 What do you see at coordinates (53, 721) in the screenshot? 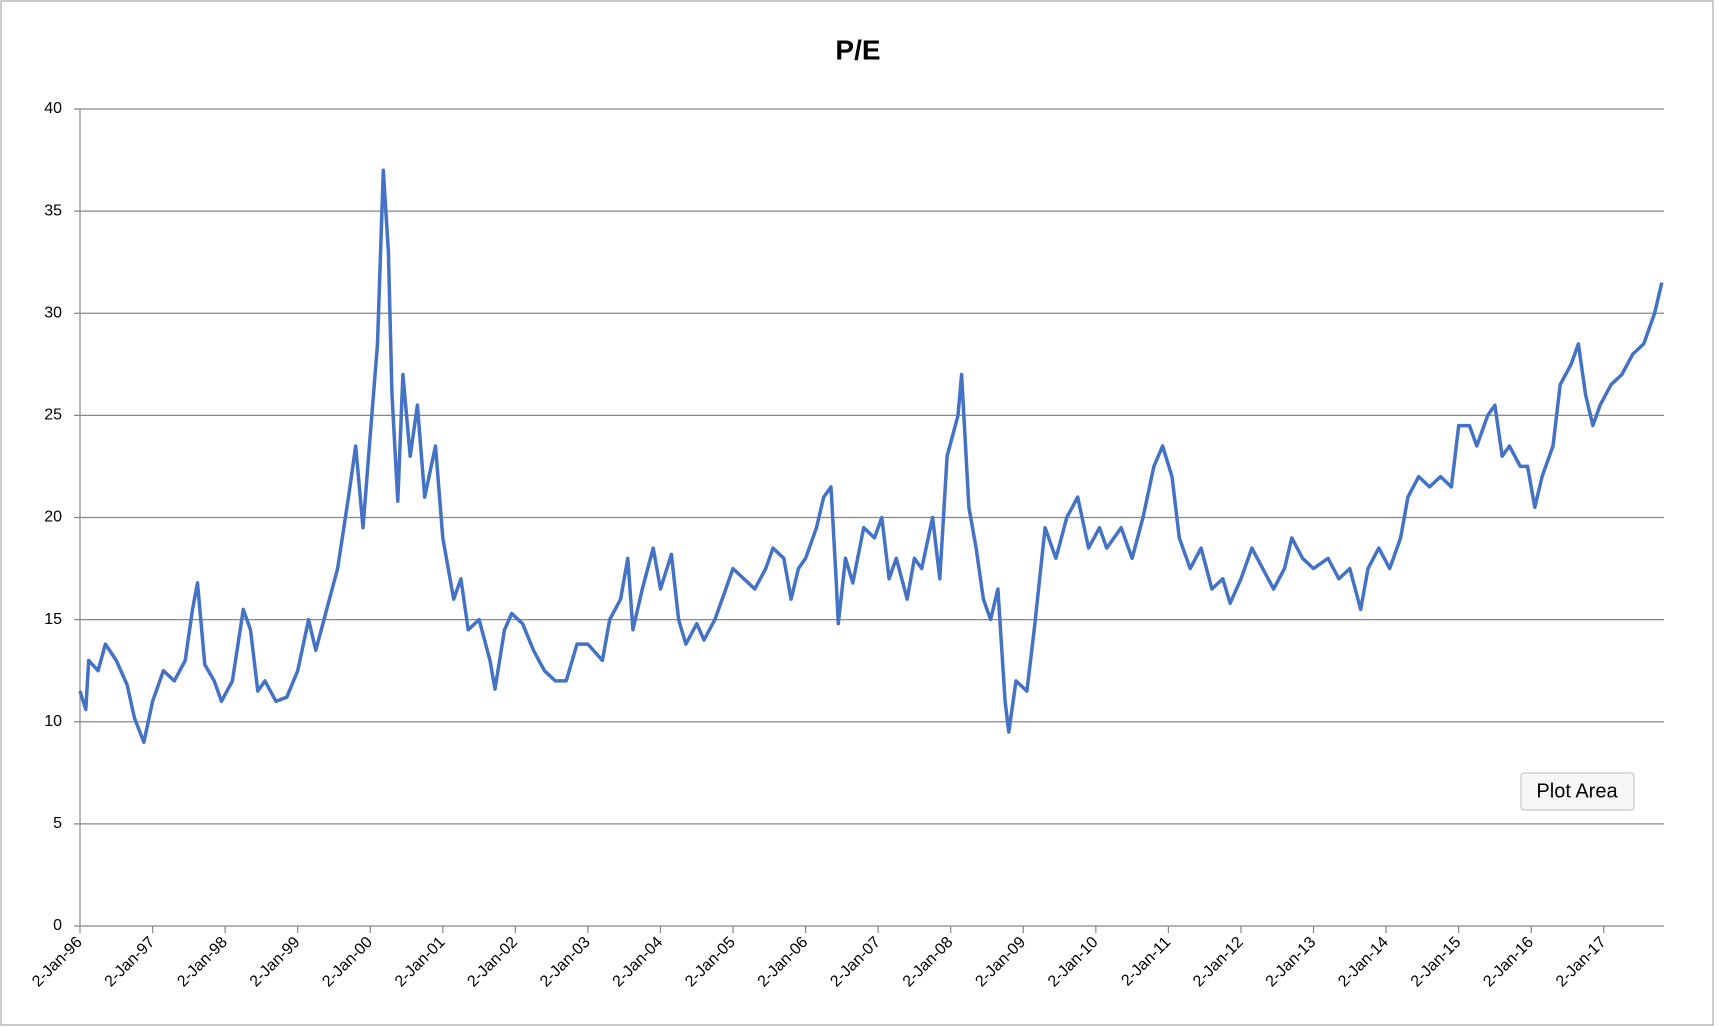
I see `y-tick-label: 10` at bounding box center [53, 721].